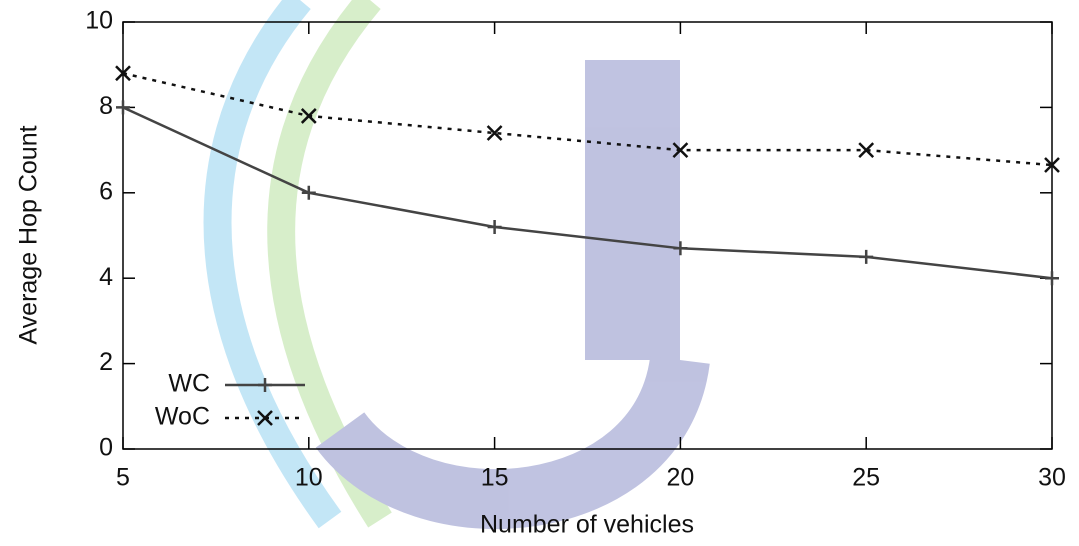 The width and height of the screenshot is (1079, 546). What do you see at coordinates (189, 384) in the screenshot?
I see `legend-label: WC` at bounding box center [189, 384].